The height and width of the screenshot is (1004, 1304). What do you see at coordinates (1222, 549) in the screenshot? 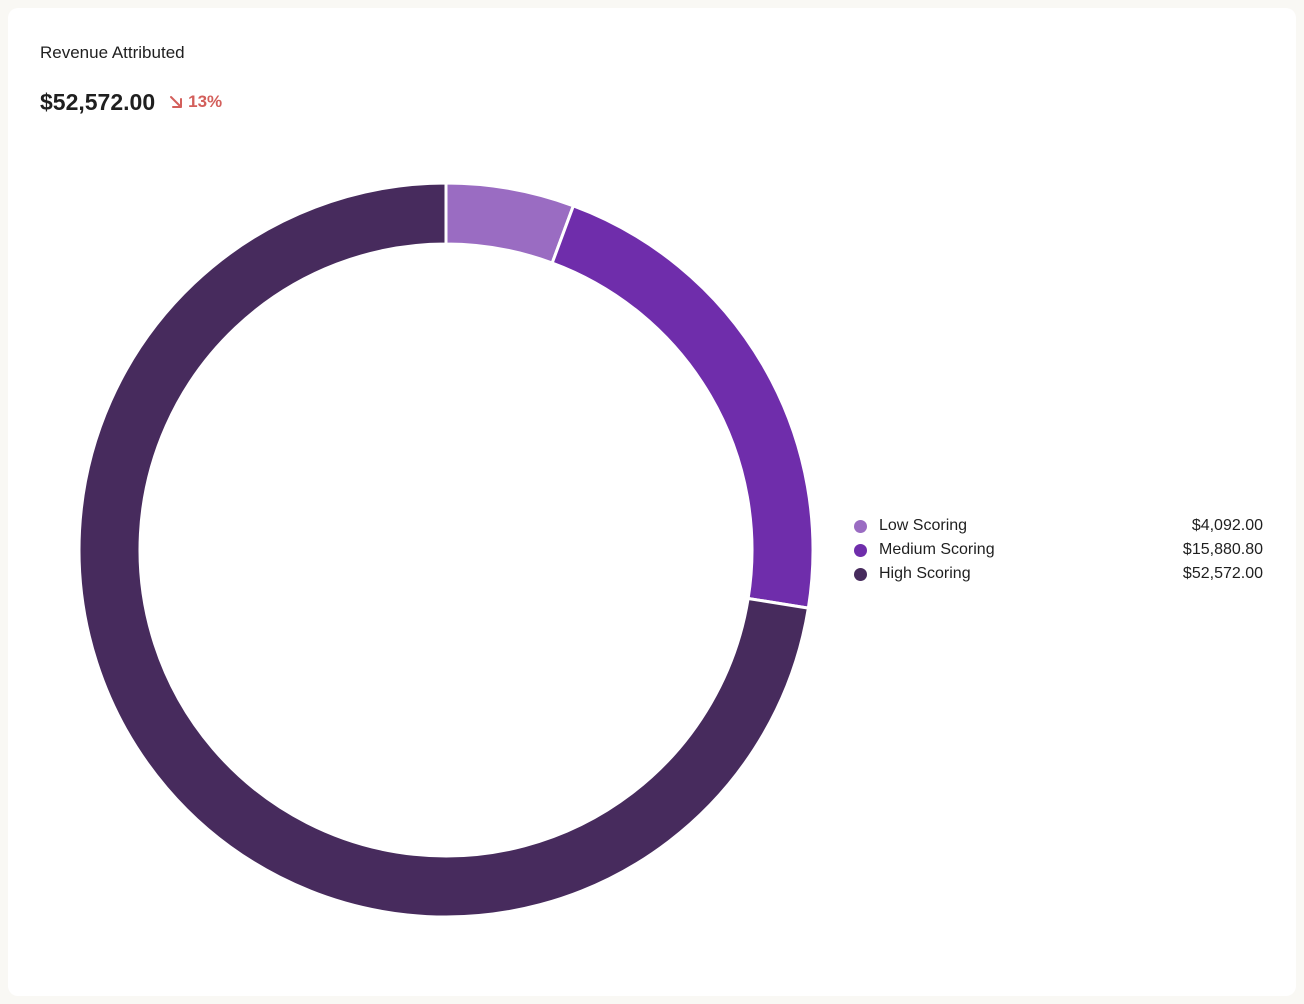
I see `legend-value: $15,880.80` at bounding box center [1222, 549].